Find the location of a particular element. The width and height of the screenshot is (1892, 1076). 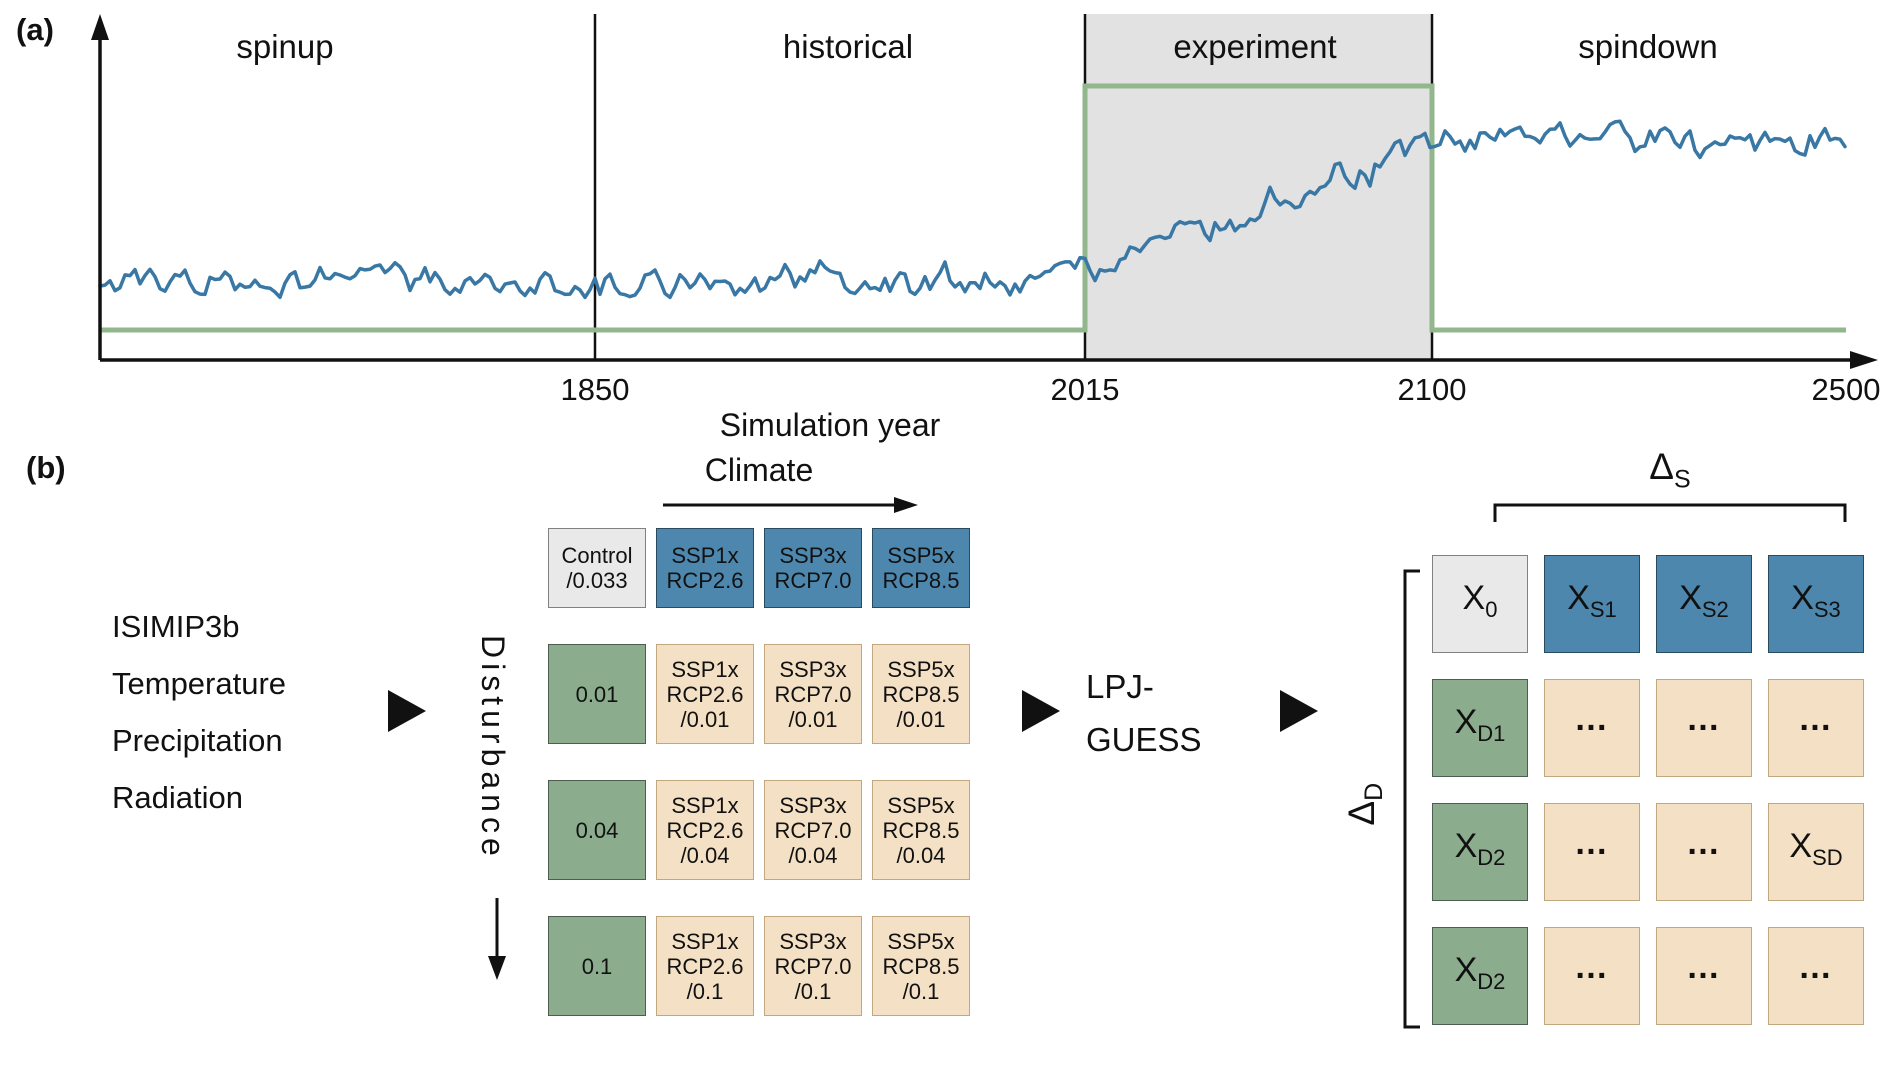

delta-d-label: ΔD is located at coordinates (1365, 804).